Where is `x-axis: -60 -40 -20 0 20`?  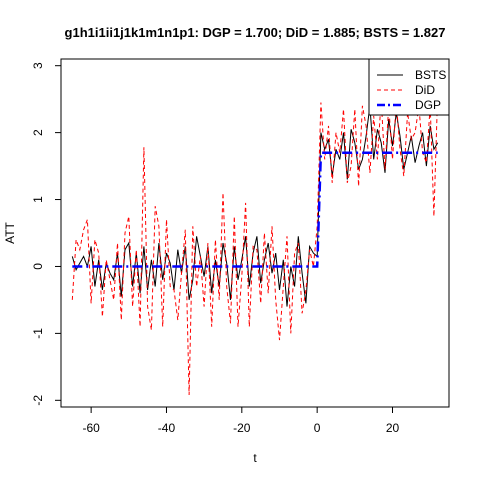
x-axis: -60 -40 -20 0 20 is located at coordinates (240, 421).